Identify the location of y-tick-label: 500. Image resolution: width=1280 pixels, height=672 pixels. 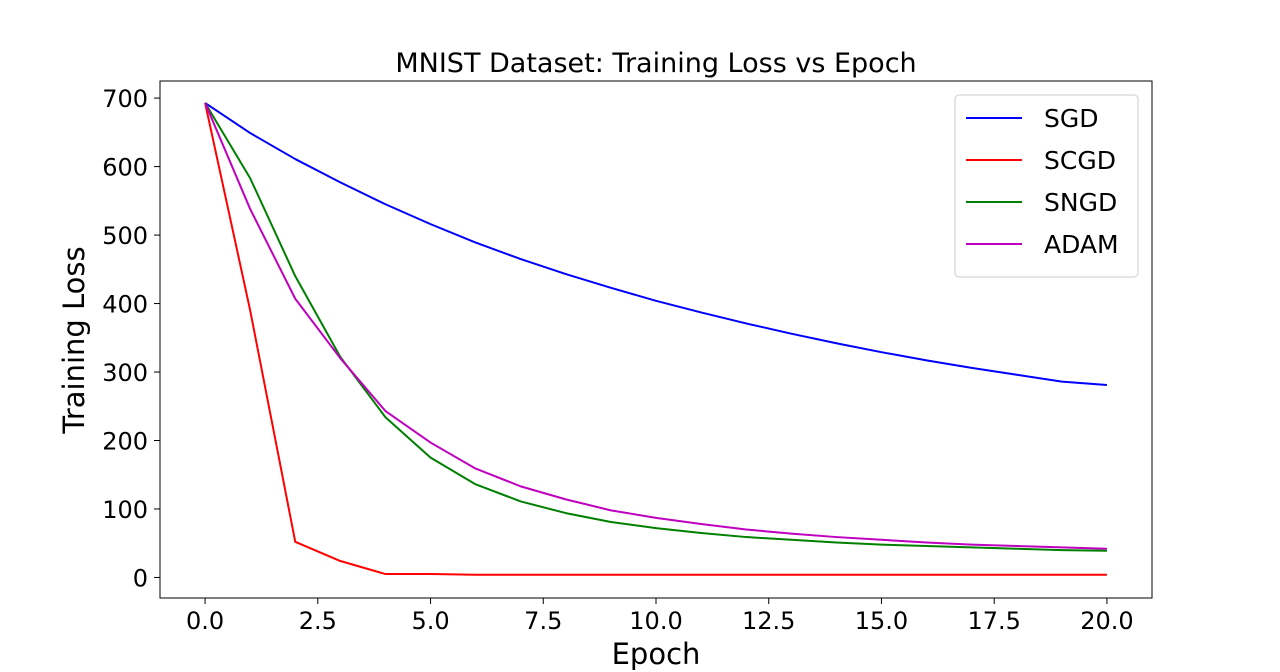
(125, 236).